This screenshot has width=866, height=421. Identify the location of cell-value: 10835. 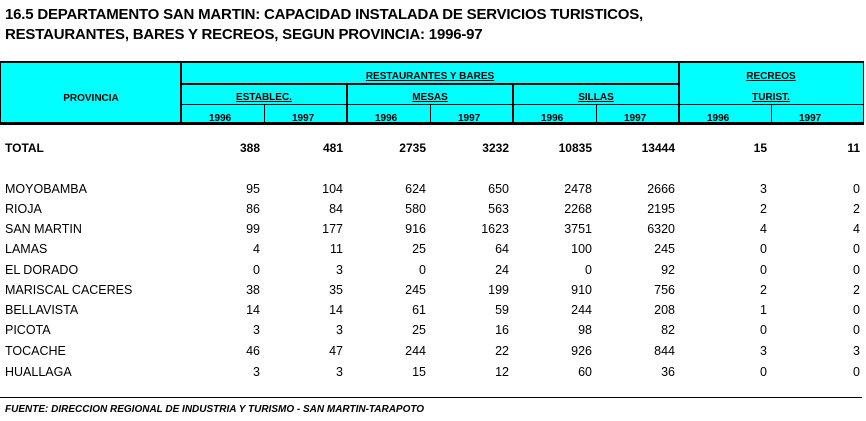
(575, 148).